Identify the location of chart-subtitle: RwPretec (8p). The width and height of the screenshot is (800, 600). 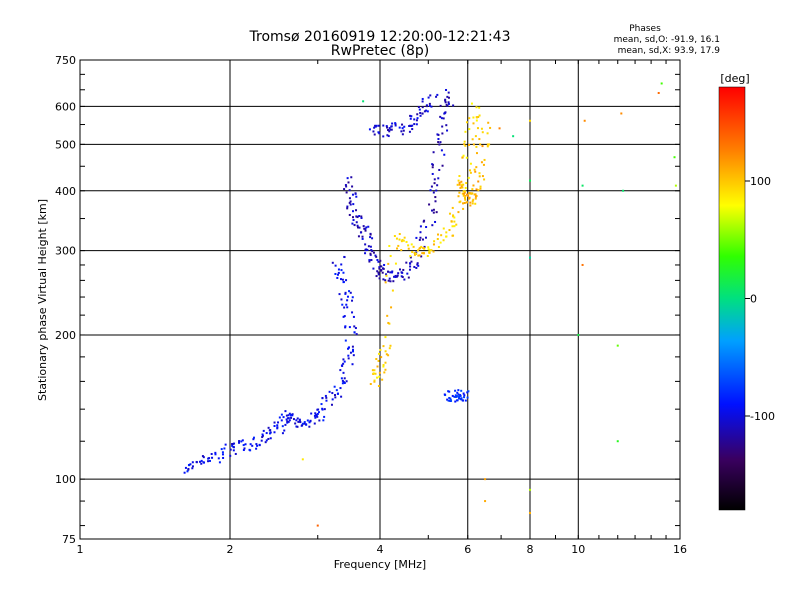
(380, 51).